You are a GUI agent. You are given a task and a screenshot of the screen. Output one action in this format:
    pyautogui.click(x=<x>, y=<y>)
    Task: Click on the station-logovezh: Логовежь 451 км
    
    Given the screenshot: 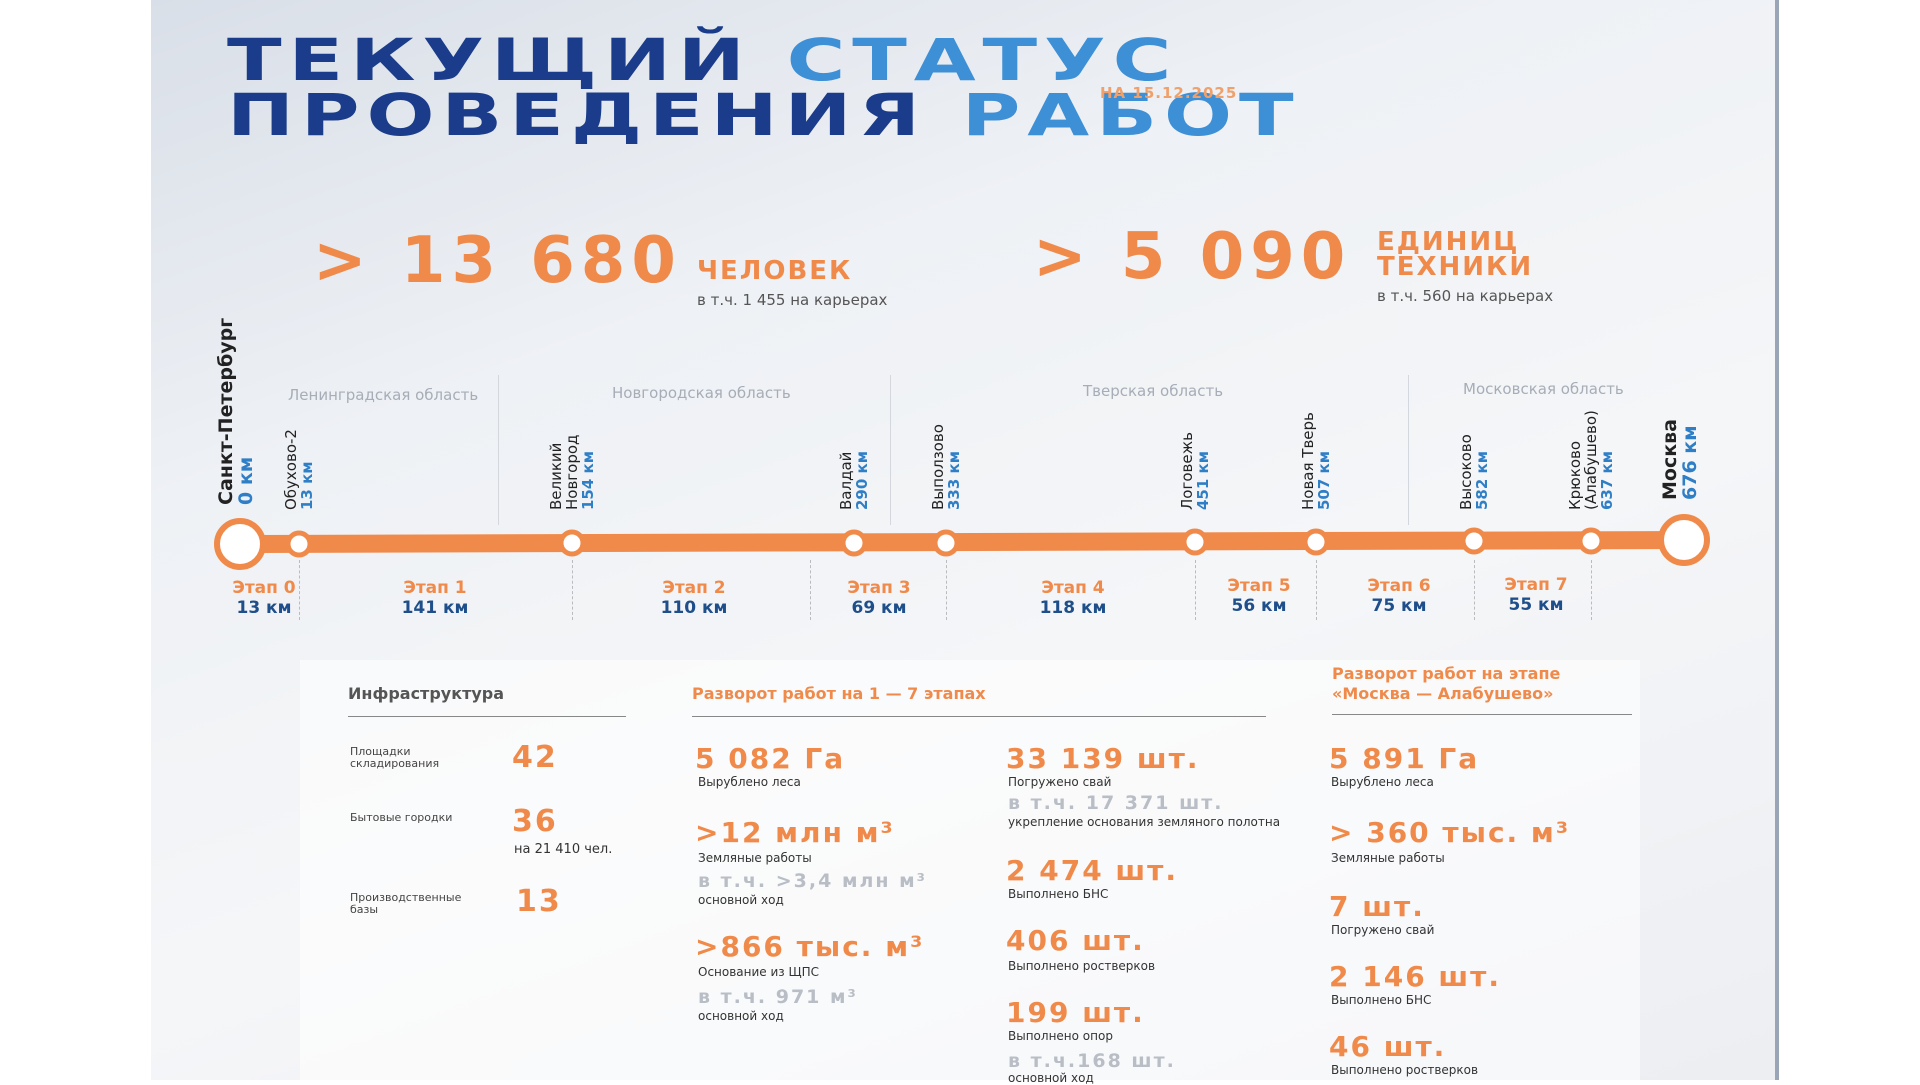 What is the action you would take?
    pyautogui.click(x=1195, y=471)
    